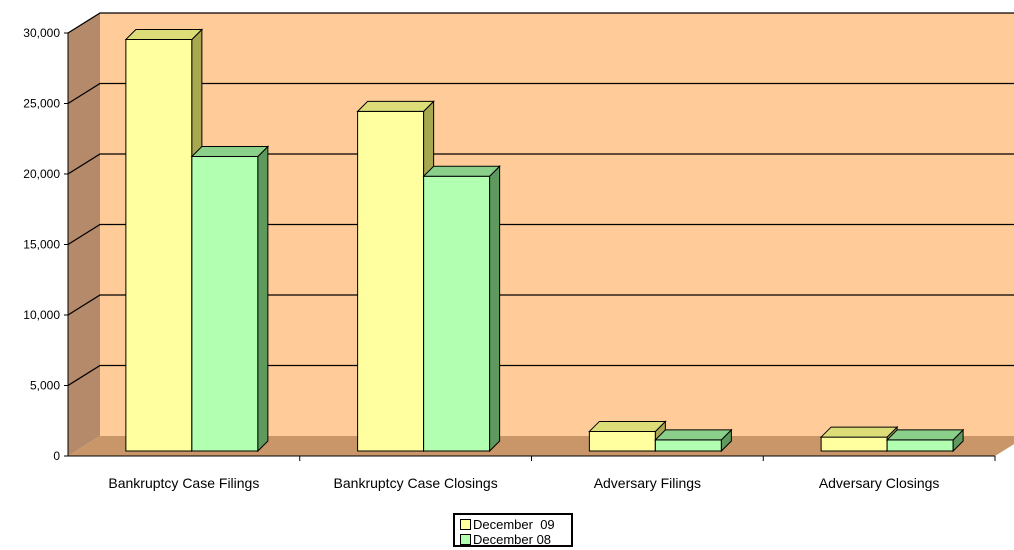  I want to click on legend-item-december-09: December 09, so click(515, 524).